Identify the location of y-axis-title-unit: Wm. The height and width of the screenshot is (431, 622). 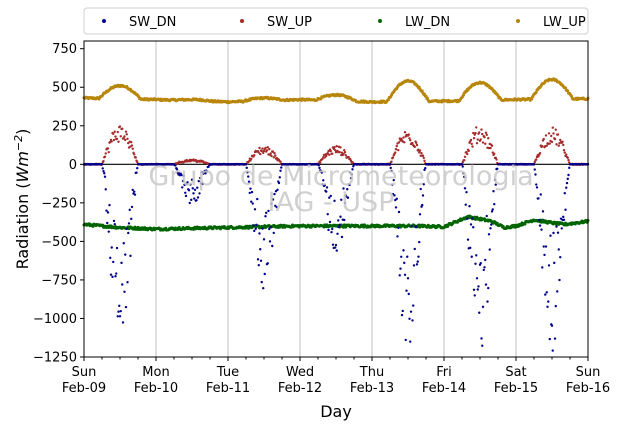
(22, 166).